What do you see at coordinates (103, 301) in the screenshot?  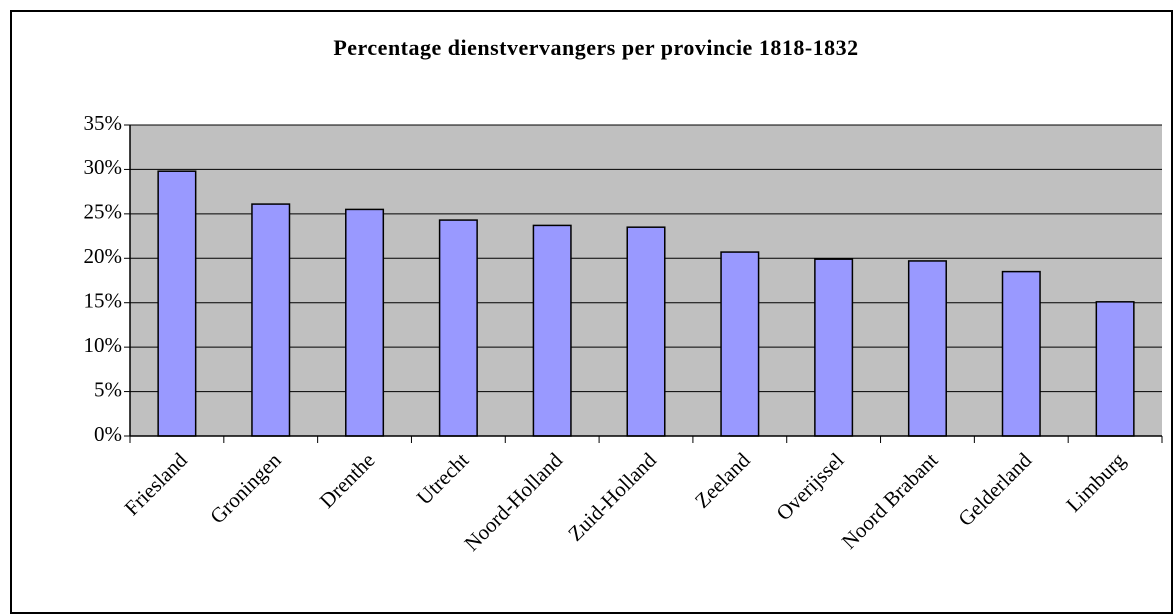 I see `y-tick-label: 15%` at bounding box center [103, 301].